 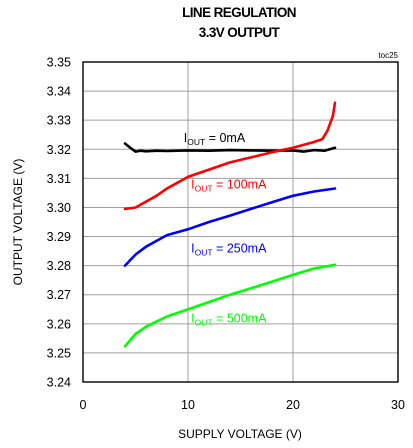 I want to click on y-tick-label: 3.28, so click(x=59, y=266).